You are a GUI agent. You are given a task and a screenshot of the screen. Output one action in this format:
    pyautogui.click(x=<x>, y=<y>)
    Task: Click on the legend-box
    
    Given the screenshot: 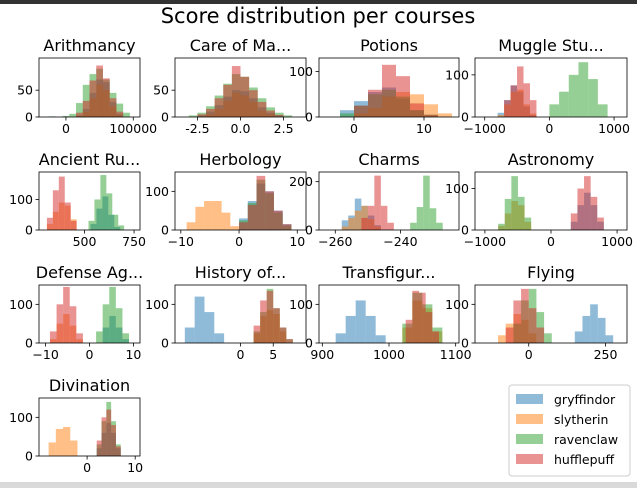 What is the action you would take?
    pyautogui.click(x=569, y=430)
    